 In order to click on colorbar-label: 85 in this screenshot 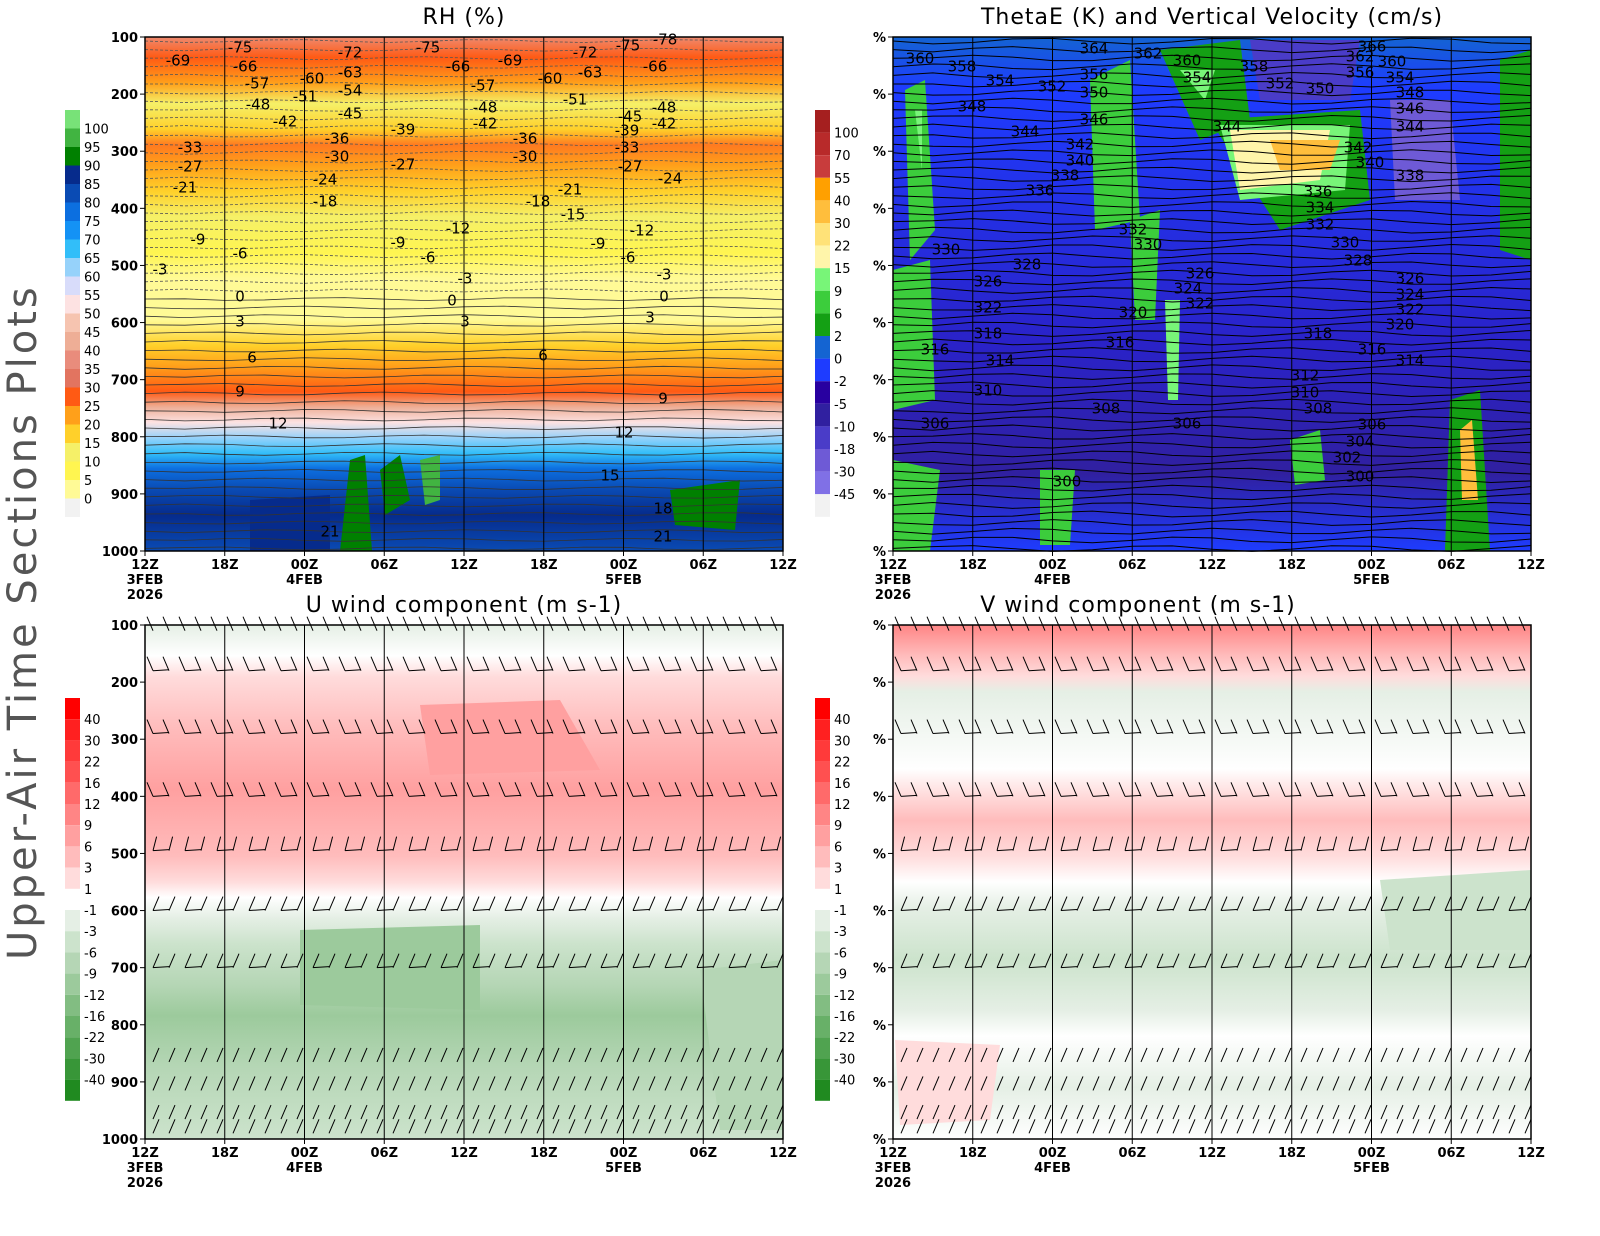, I will do `click(92, 185)`.